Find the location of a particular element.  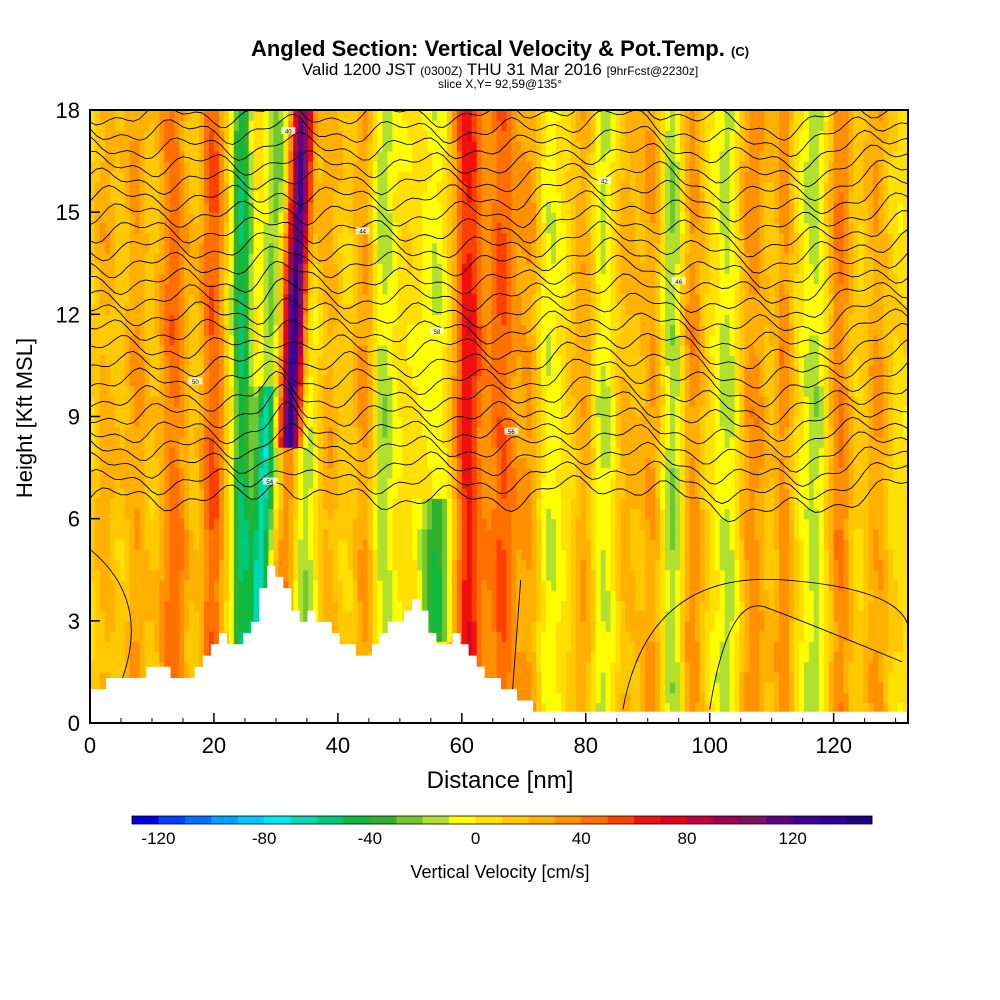

x-tick-label: 120 is located at coordinates (833, 745).